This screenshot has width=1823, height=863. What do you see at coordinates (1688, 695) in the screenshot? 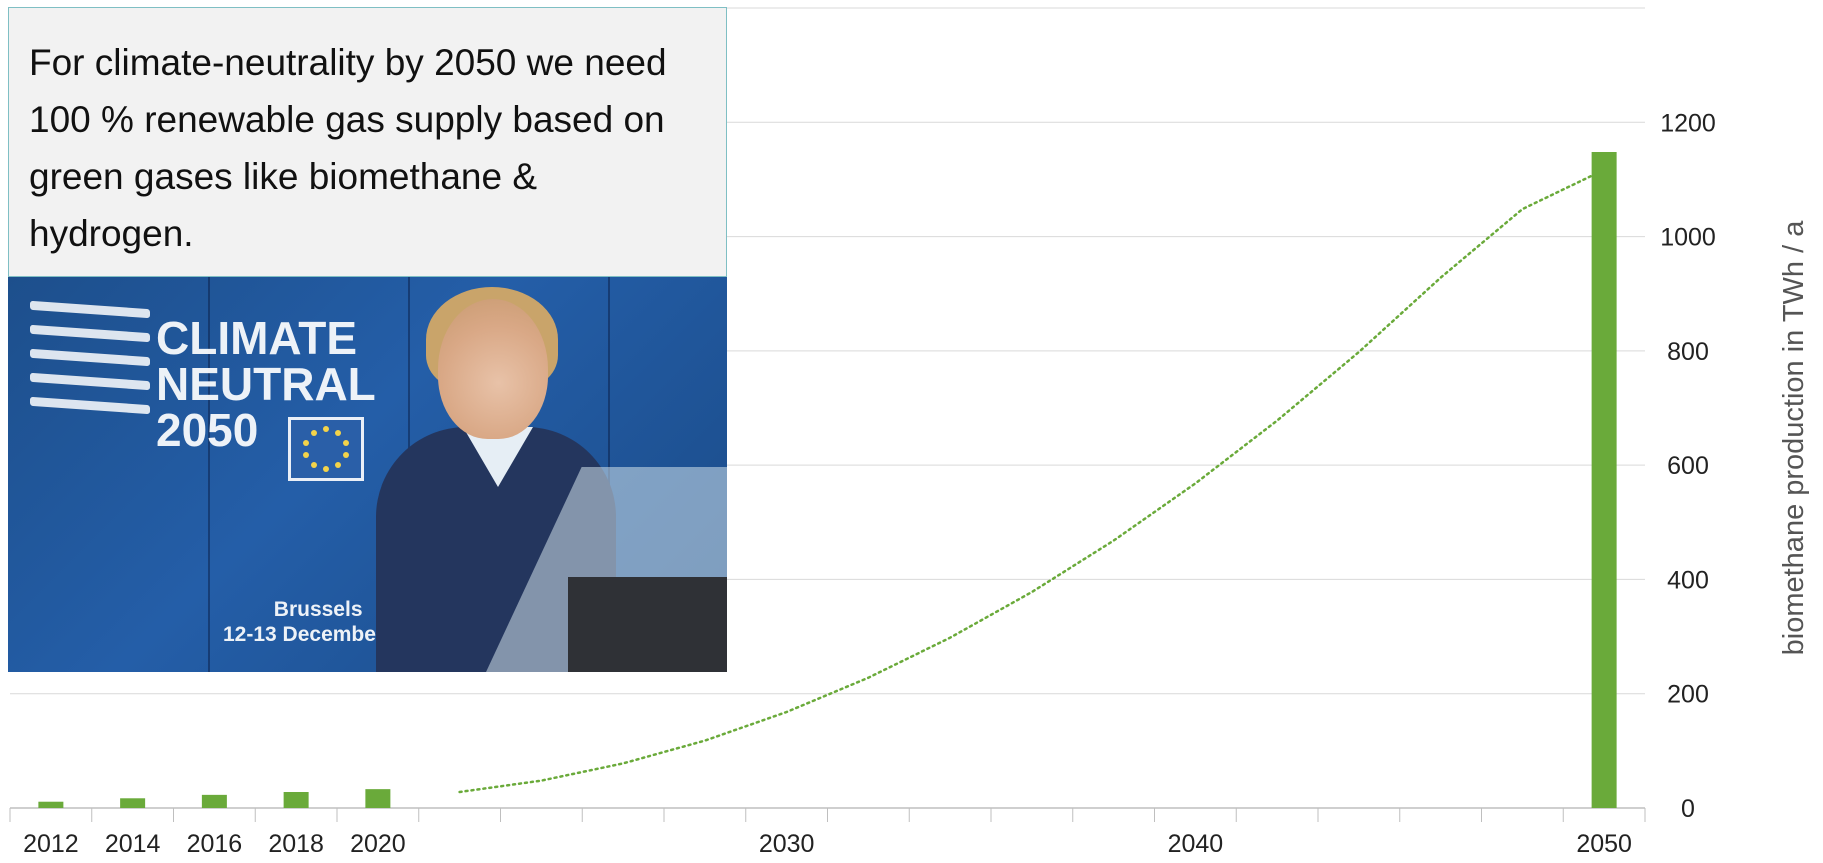
I see `y-tick-label: 200` at bounding box center [1688, 695].